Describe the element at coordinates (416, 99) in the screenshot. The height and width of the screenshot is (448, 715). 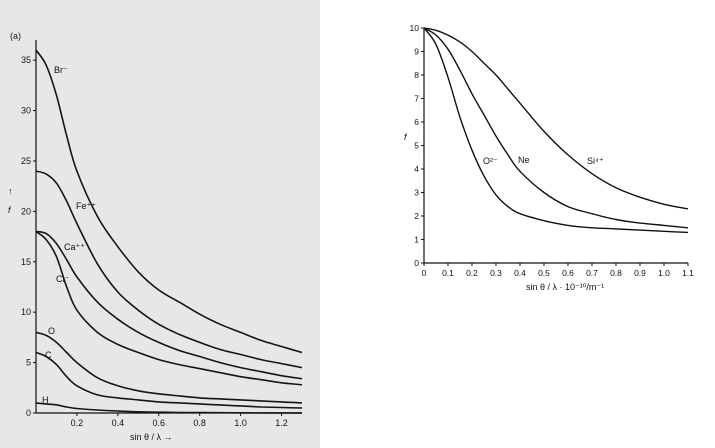
I see `y-tick-label: 7` at that location.